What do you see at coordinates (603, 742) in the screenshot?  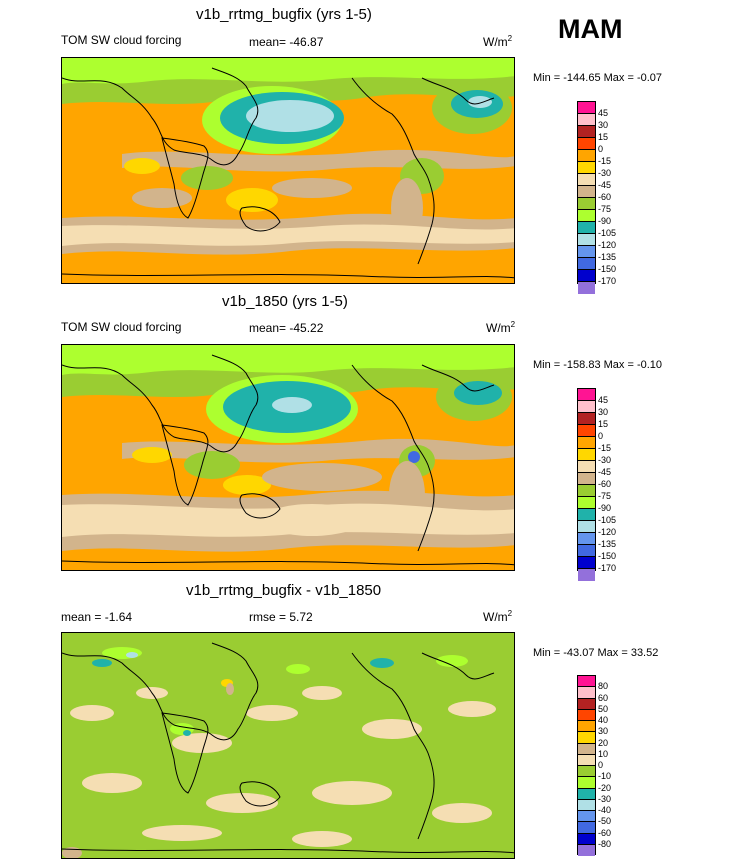 I see `colorbar-tick: 20` at bounding box center [603, 742].